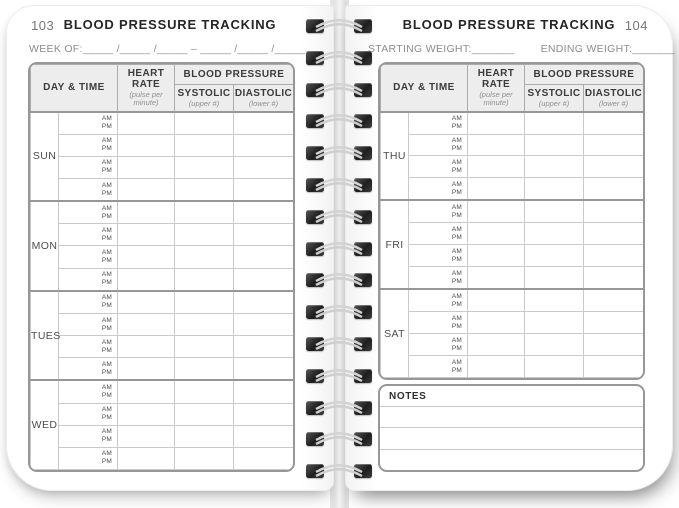  I want to click on notes-section: NOTES, so click(511, 428).